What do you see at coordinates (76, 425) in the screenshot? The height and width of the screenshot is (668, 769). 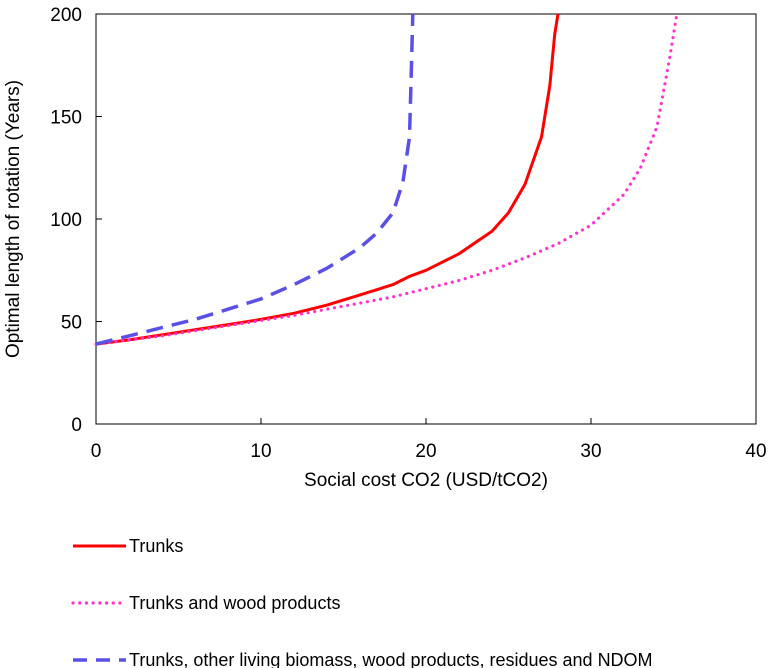 I see `y-tick-label: 0` at bounding box center [76, 425].